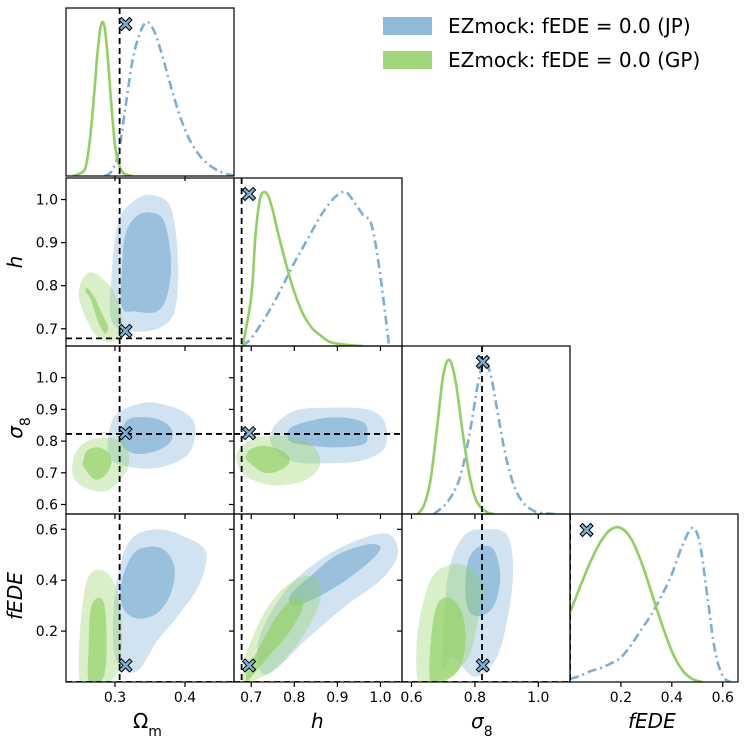 The width and height of the screenshot is (748, 743). I want to click on panel-h-sigma8, so click(318, 430).